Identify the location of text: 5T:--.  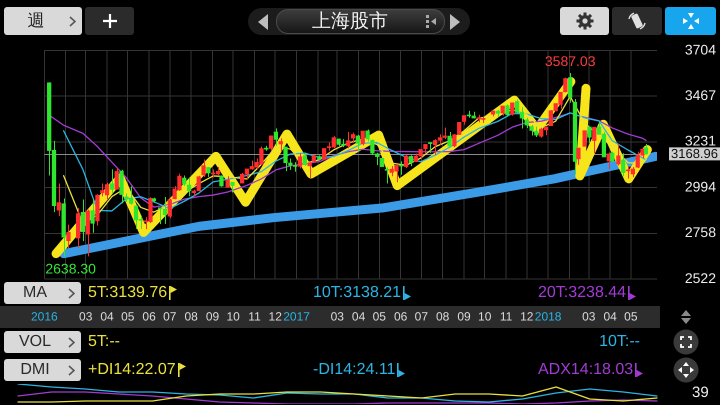
(104, 342).